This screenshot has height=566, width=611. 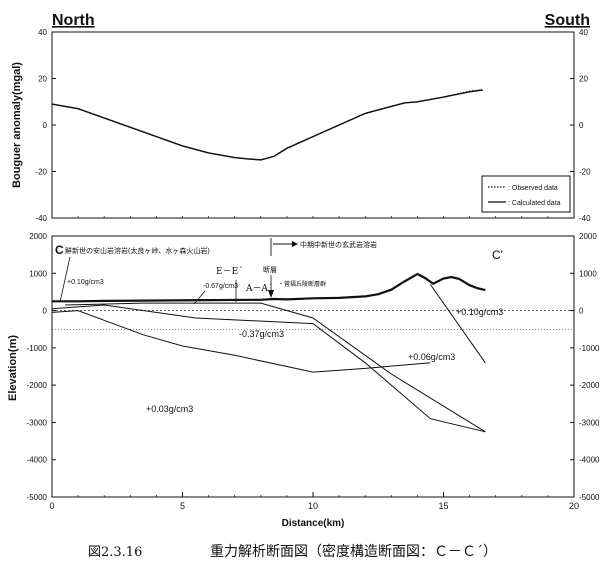 I want to click on calculated-data-line, so click(x=267, y=125).